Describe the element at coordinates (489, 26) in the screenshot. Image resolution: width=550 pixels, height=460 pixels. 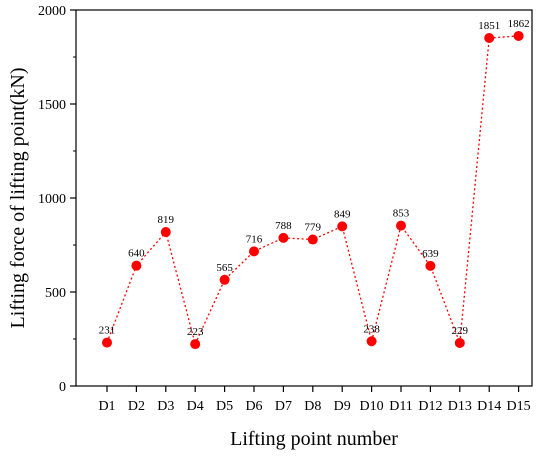
I see `data-label: 1851` at that location.